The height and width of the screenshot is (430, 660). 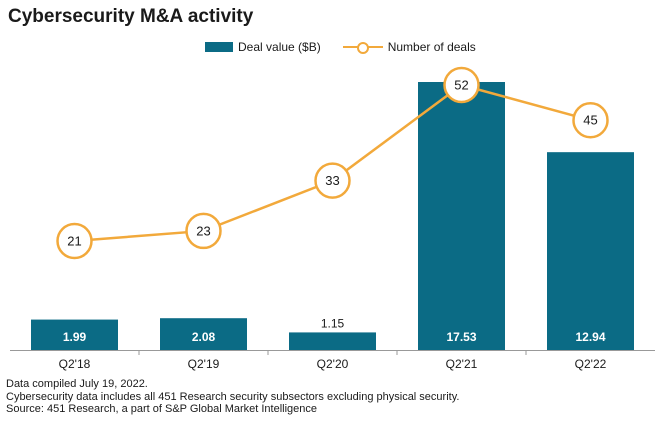 I want to click on legend-item-number-of-deals: Number of deals, so click(x=409, y=47).